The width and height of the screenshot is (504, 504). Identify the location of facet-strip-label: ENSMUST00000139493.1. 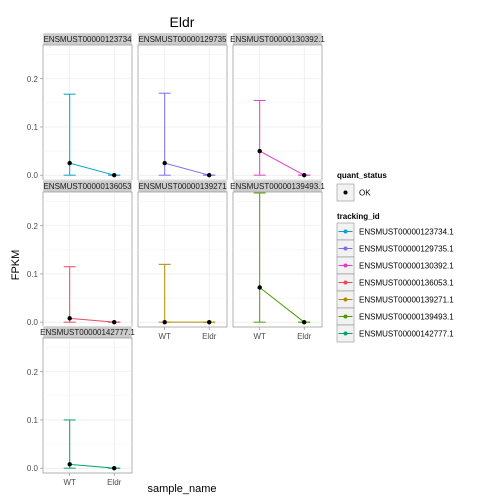
(277, 186).